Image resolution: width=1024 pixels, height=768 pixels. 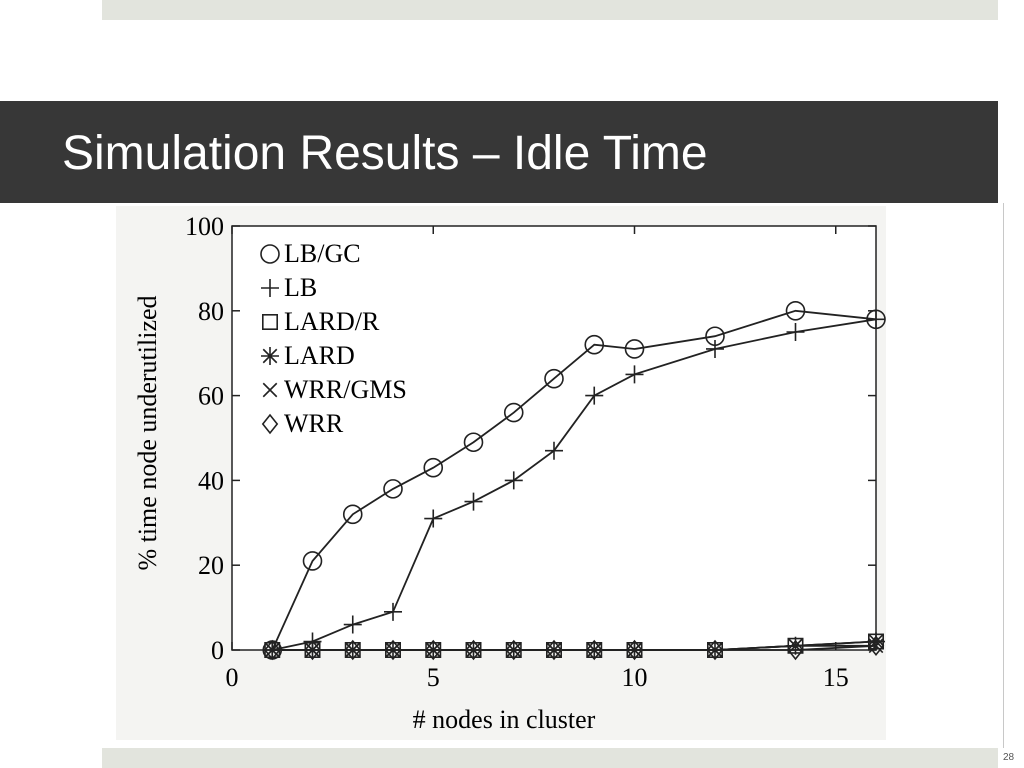 I want to click on legend-label: WRR, so click(x=314, y=423).